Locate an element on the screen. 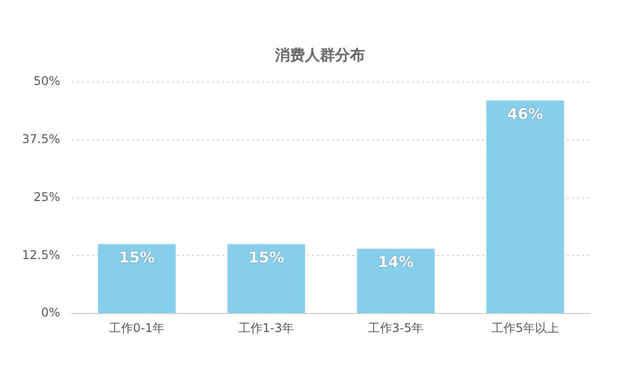 Image resolution: width=640 pixels, height=369 pixels. x-tick-label: 工作3-5年 is located at coordinates (396, 327).